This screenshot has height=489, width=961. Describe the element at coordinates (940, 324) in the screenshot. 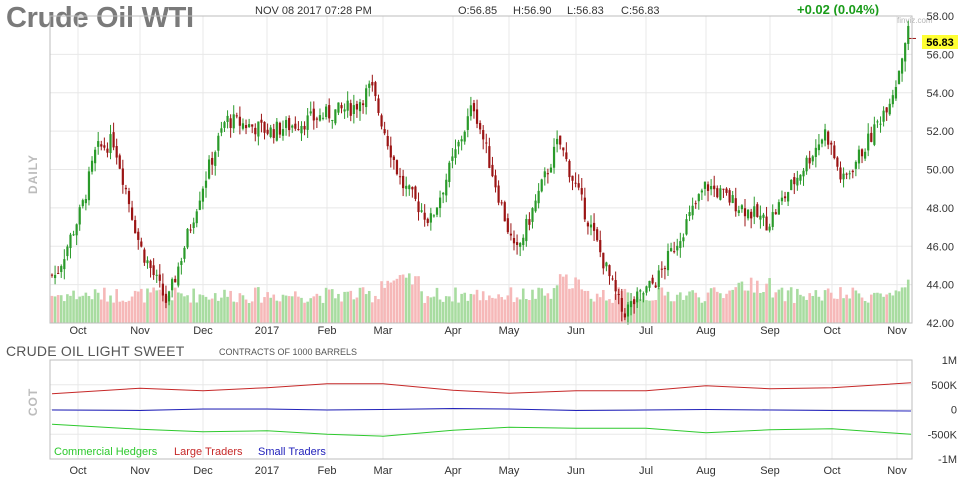

I see `price-y-tick: 42.00` at that location.